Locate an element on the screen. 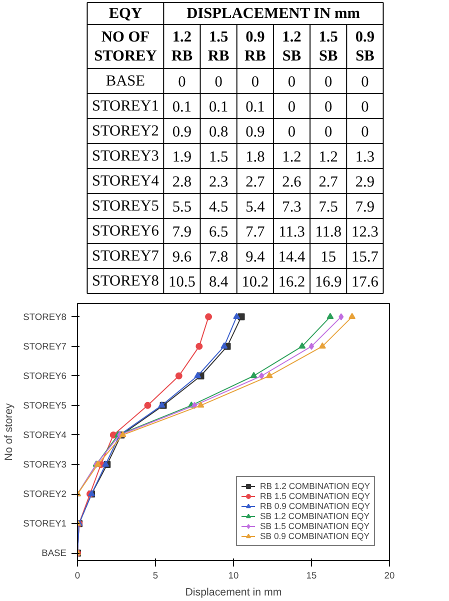 The image size is (449, 601). data-label: 1.5 is located at coordinates (218, 157).